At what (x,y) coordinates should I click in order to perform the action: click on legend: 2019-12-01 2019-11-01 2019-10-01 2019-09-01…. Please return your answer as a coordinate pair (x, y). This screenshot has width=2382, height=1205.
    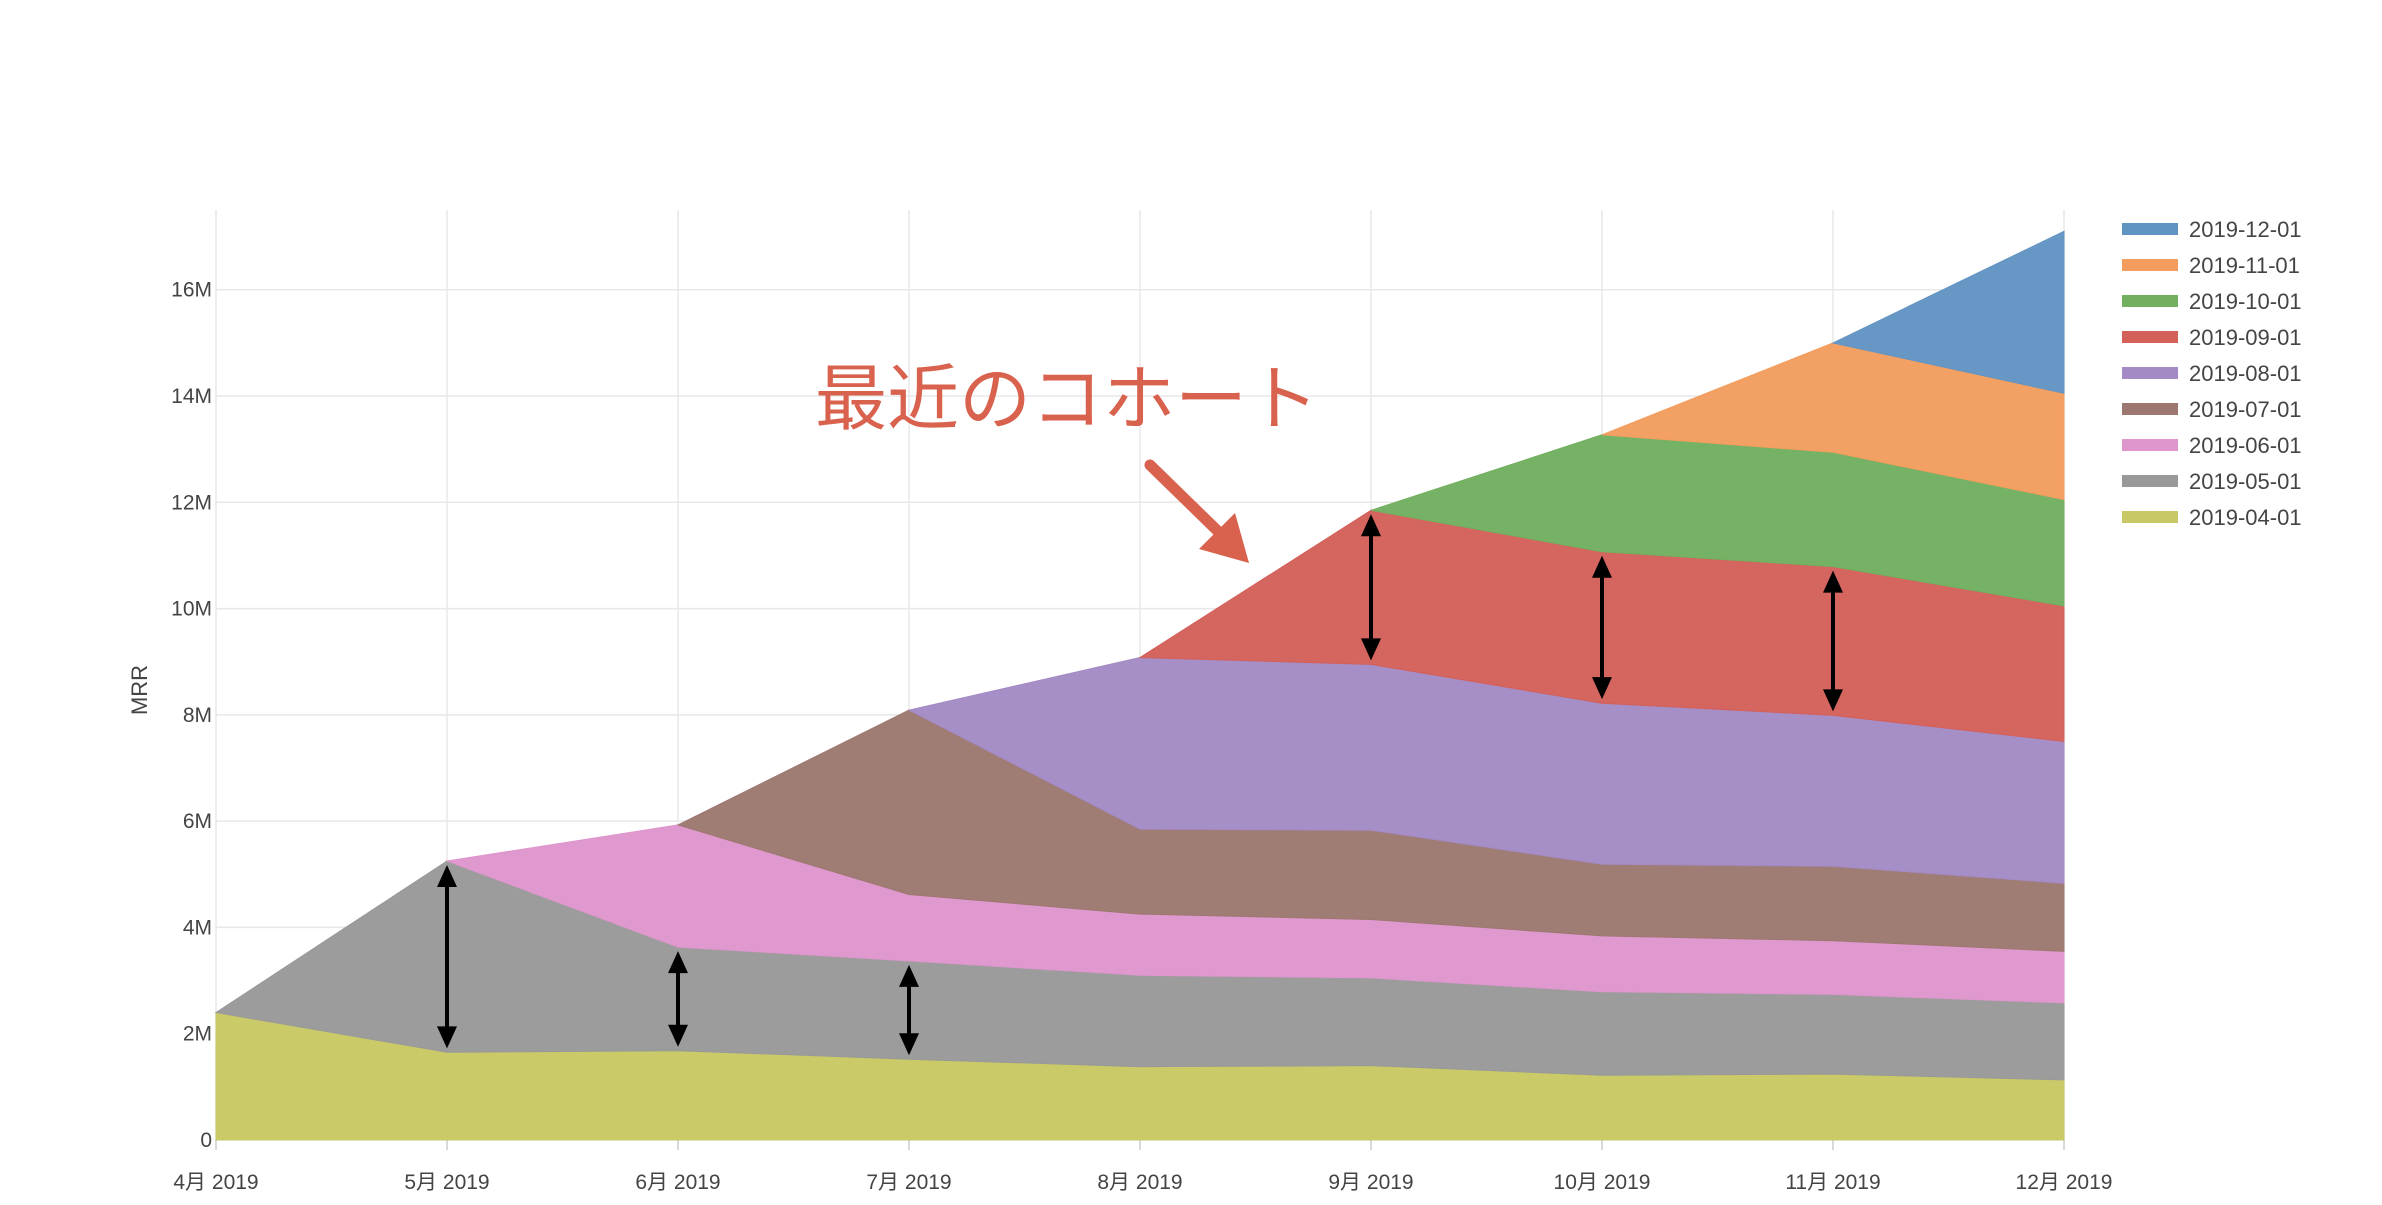
    Looking at the image, I should click on (2212, 373).